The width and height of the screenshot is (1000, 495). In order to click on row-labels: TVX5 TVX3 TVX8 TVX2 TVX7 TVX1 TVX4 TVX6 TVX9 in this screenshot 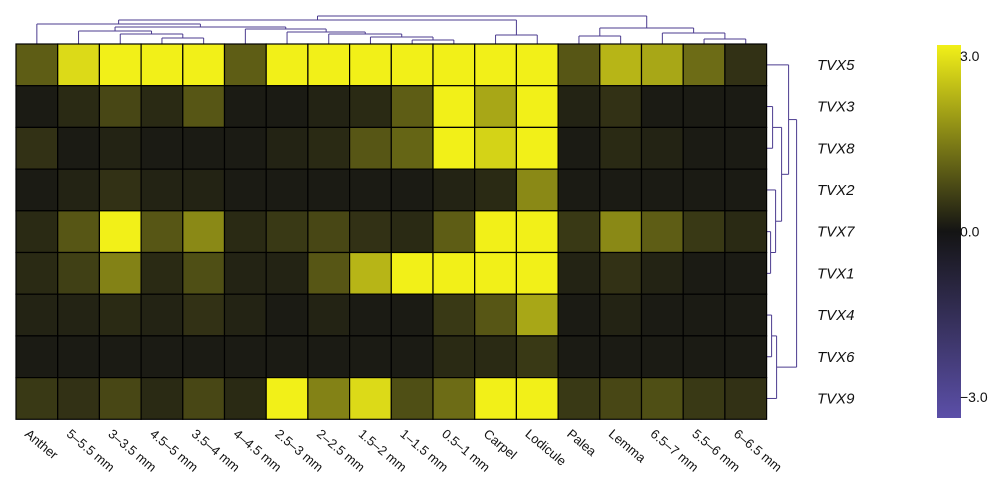, I will do `click(836, 232)`.